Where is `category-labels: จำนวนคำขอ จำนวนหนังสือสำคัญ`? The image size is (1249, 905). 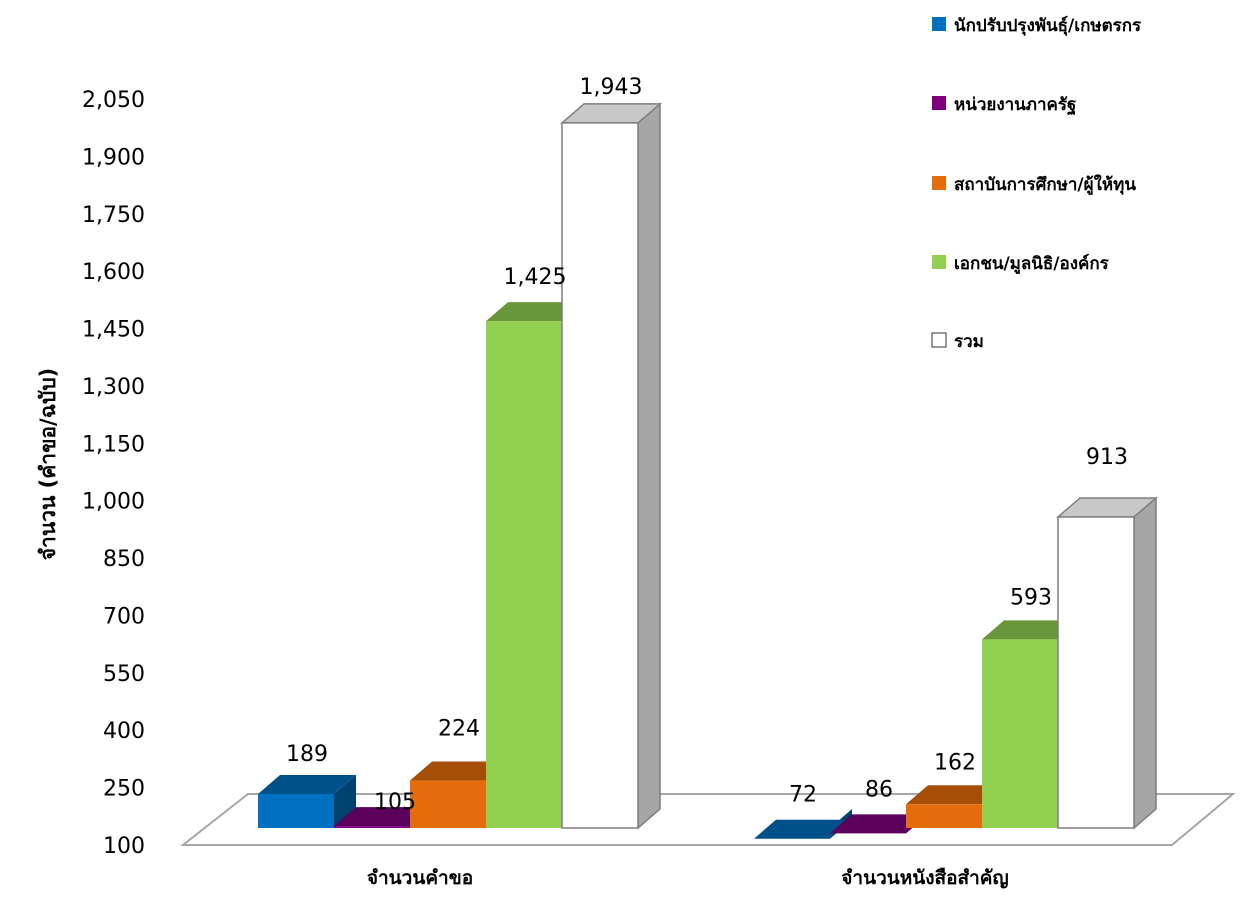
category-labels: จำนวนคำขอ จำนวนหนังสือสำคัญ is located at coordinates (688, 878).